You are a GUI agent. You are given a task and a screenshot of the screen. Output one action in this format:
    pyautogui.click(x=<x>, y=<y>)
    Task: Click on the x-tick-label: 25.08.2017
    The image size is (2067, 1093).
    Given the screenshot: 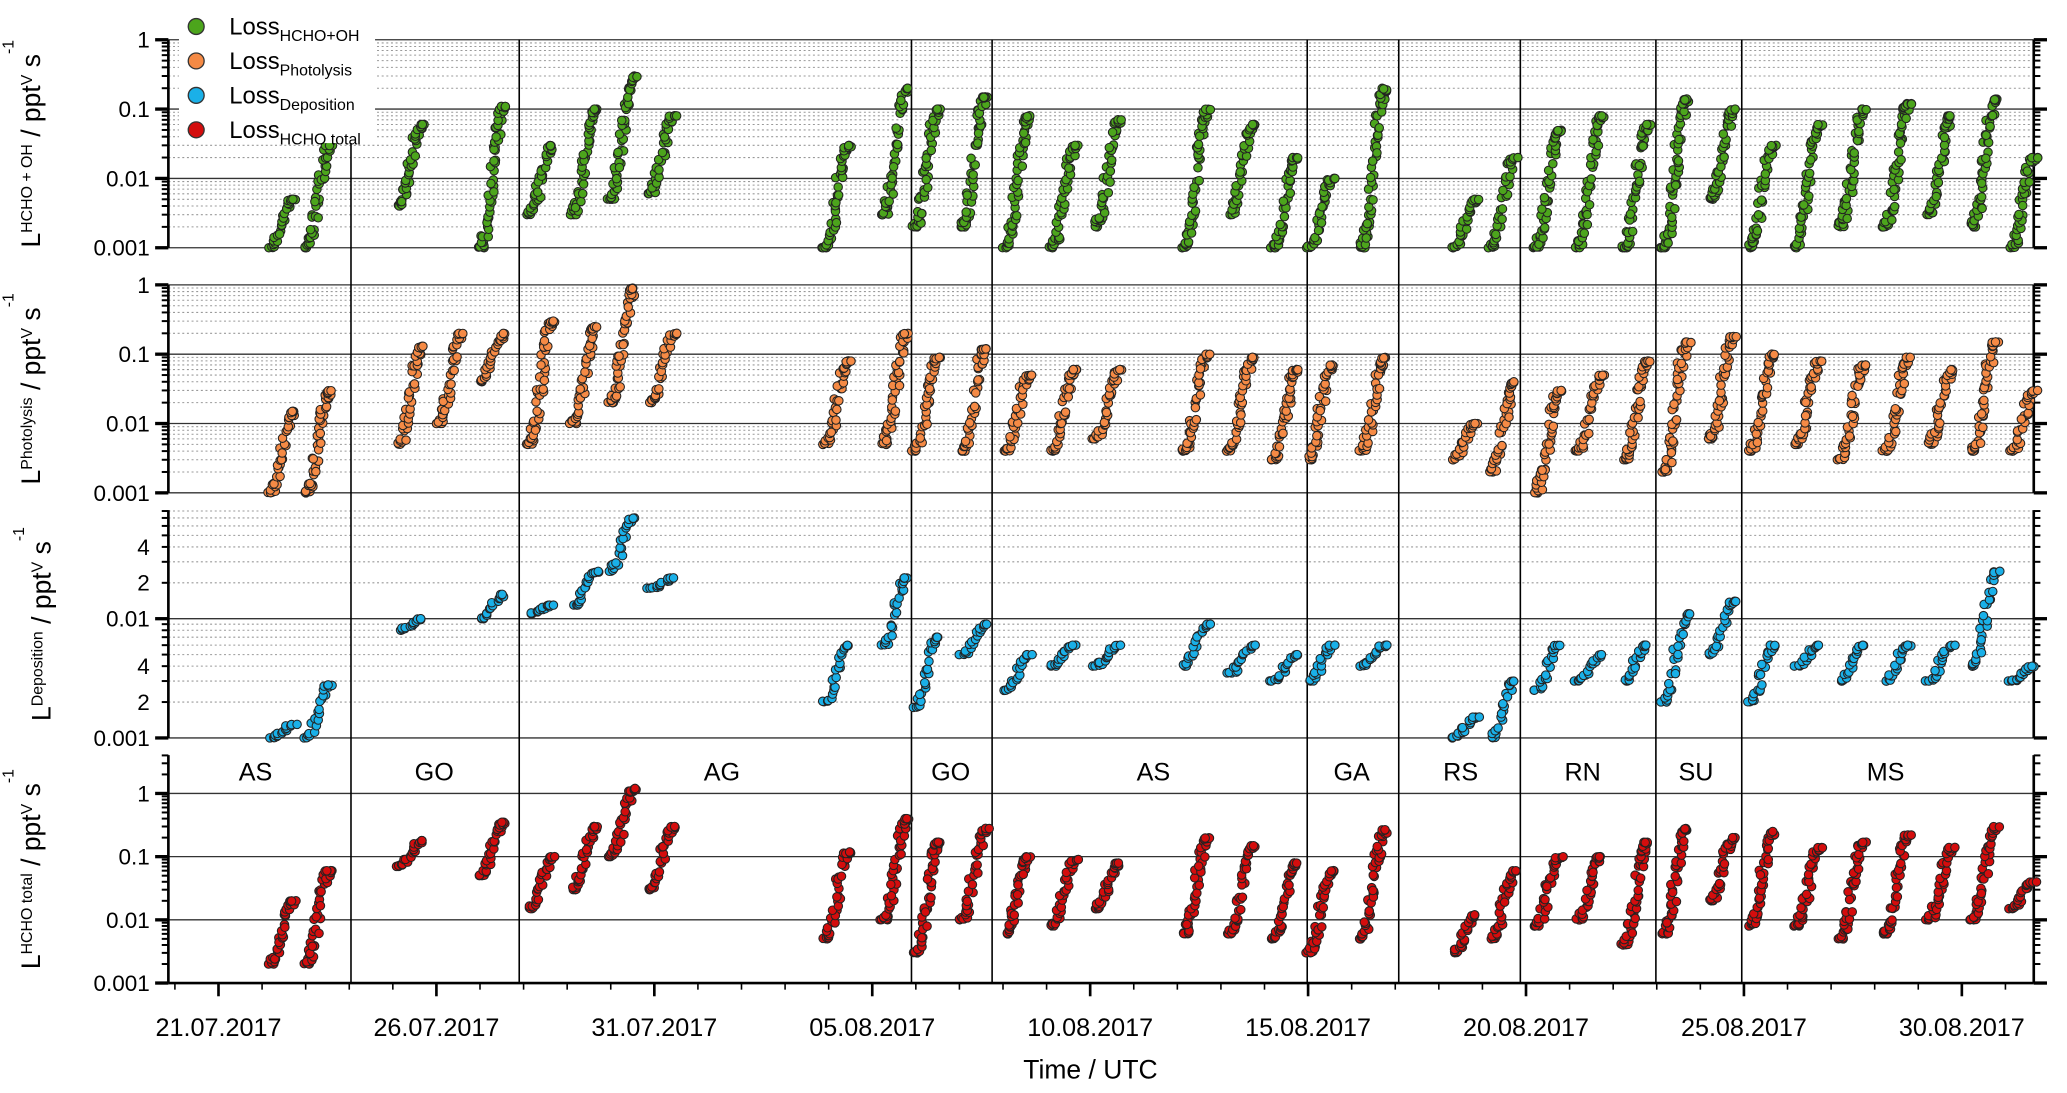 What is the action you would take?
    pyautogui.click(x=1744, y=1028)
    